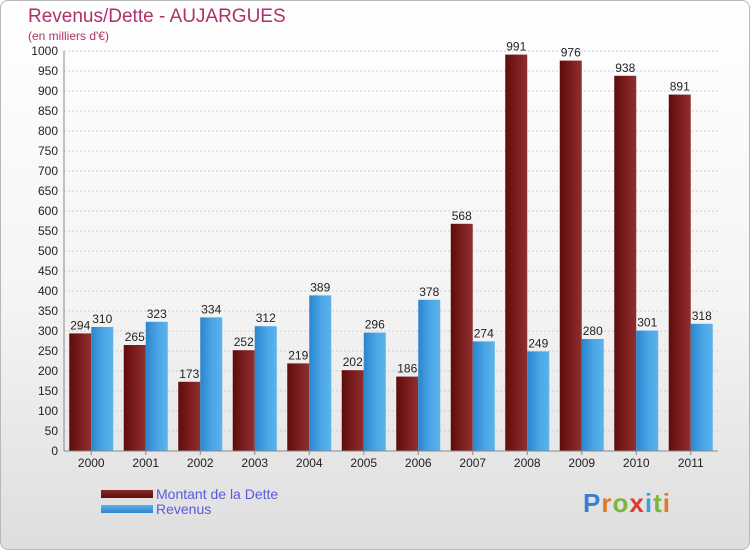  What do you see at coordinates (298, 355) in the screenshot?
I see `data-label-debt-2004: 219` at bounding box center [298, 355].